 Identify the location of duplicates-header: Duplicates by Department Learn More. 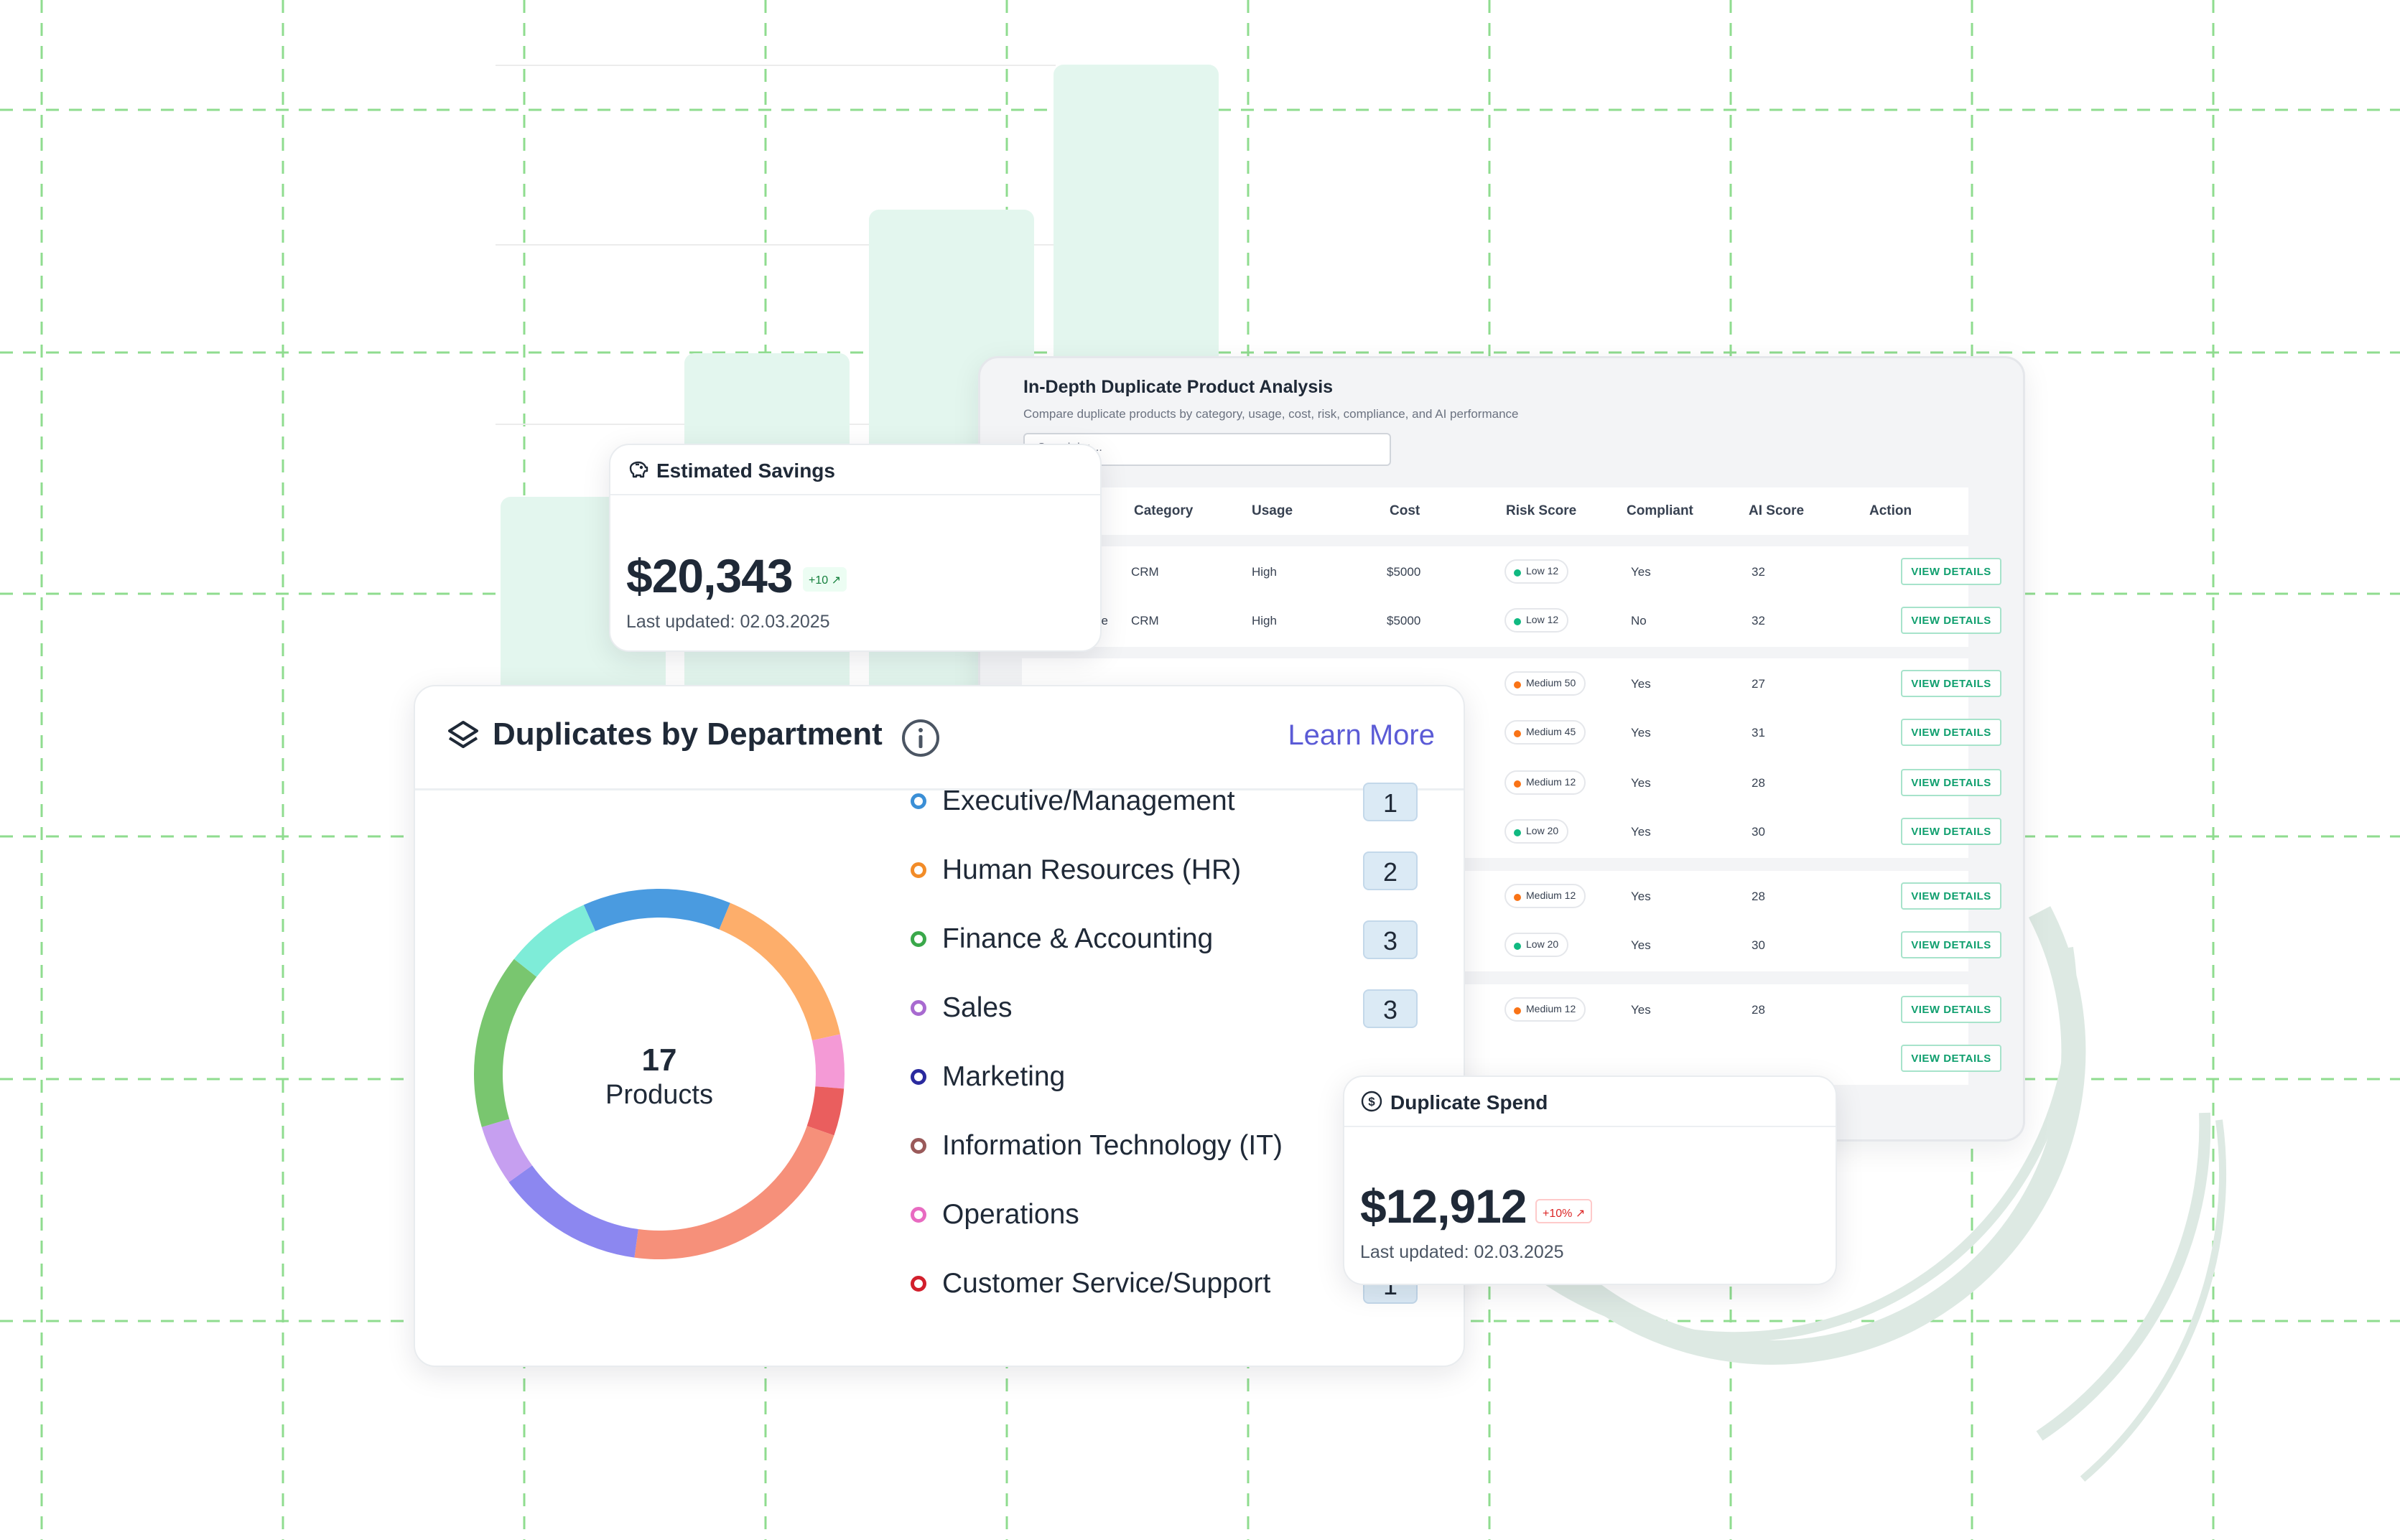
(939, 738).